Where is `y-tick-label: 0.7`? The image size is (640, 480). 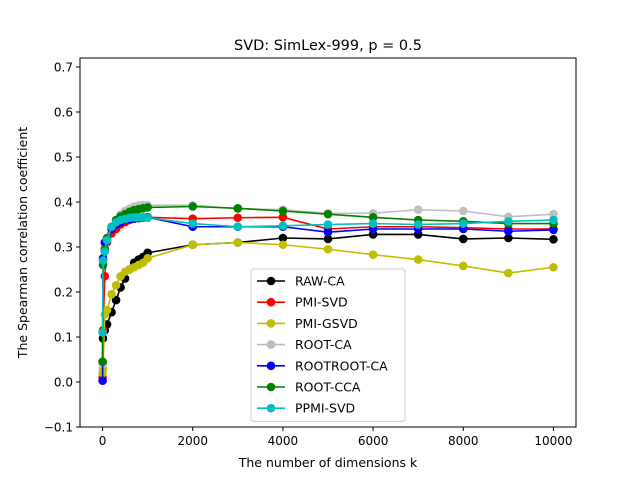
y-tick-label: 0.7 is located at coordinates (63, 68).